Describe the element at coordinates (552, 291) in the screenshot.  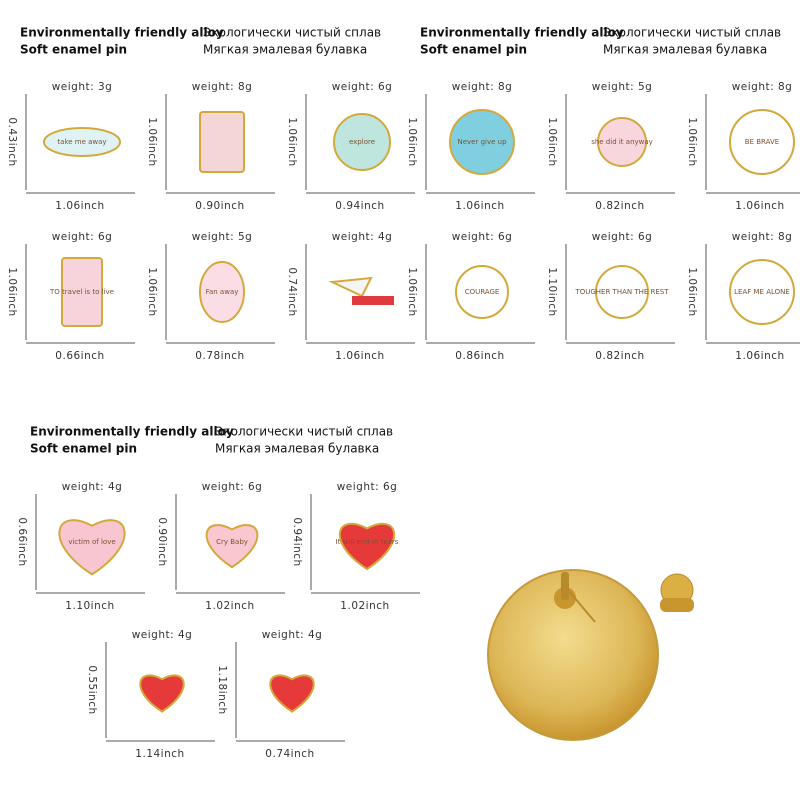
I see `height-label: 1.10inch` at that location.